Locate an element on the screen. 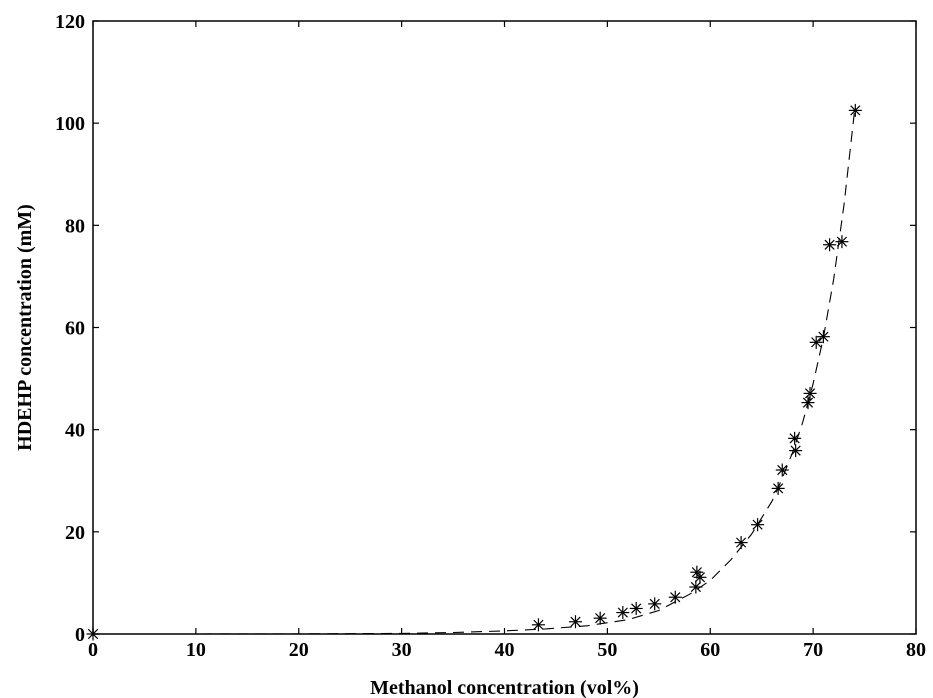 The height and width of the screenshot is (698, 933). x-tick-label: 30 is located at coordinates (402, 650).